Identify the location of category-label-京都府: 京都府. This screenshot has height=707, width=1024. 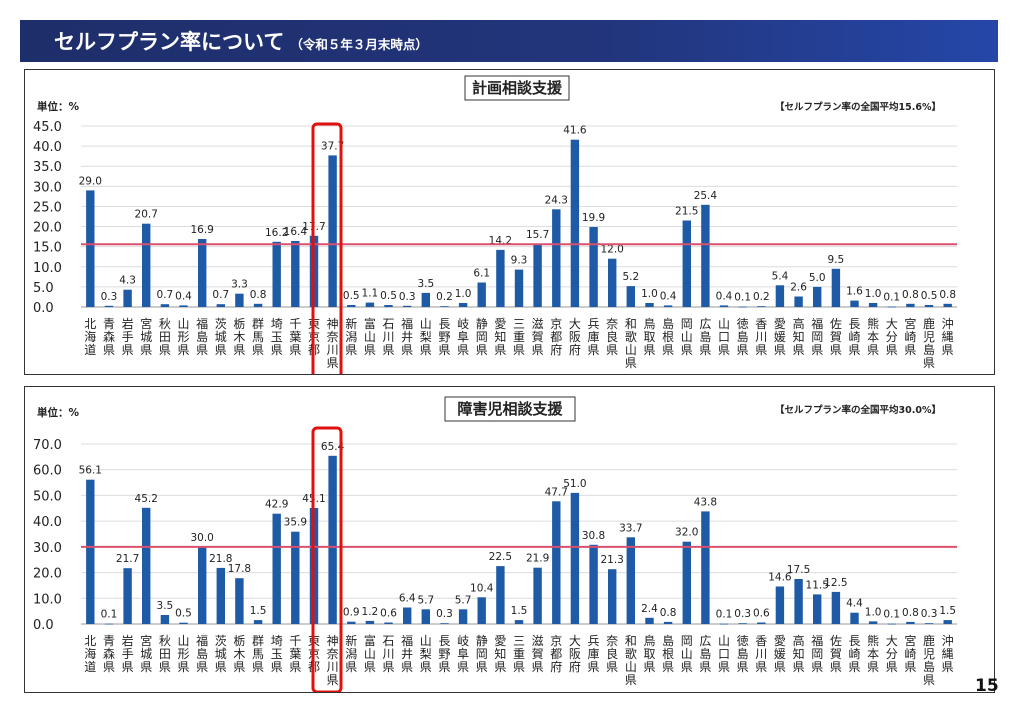
(556, 654).